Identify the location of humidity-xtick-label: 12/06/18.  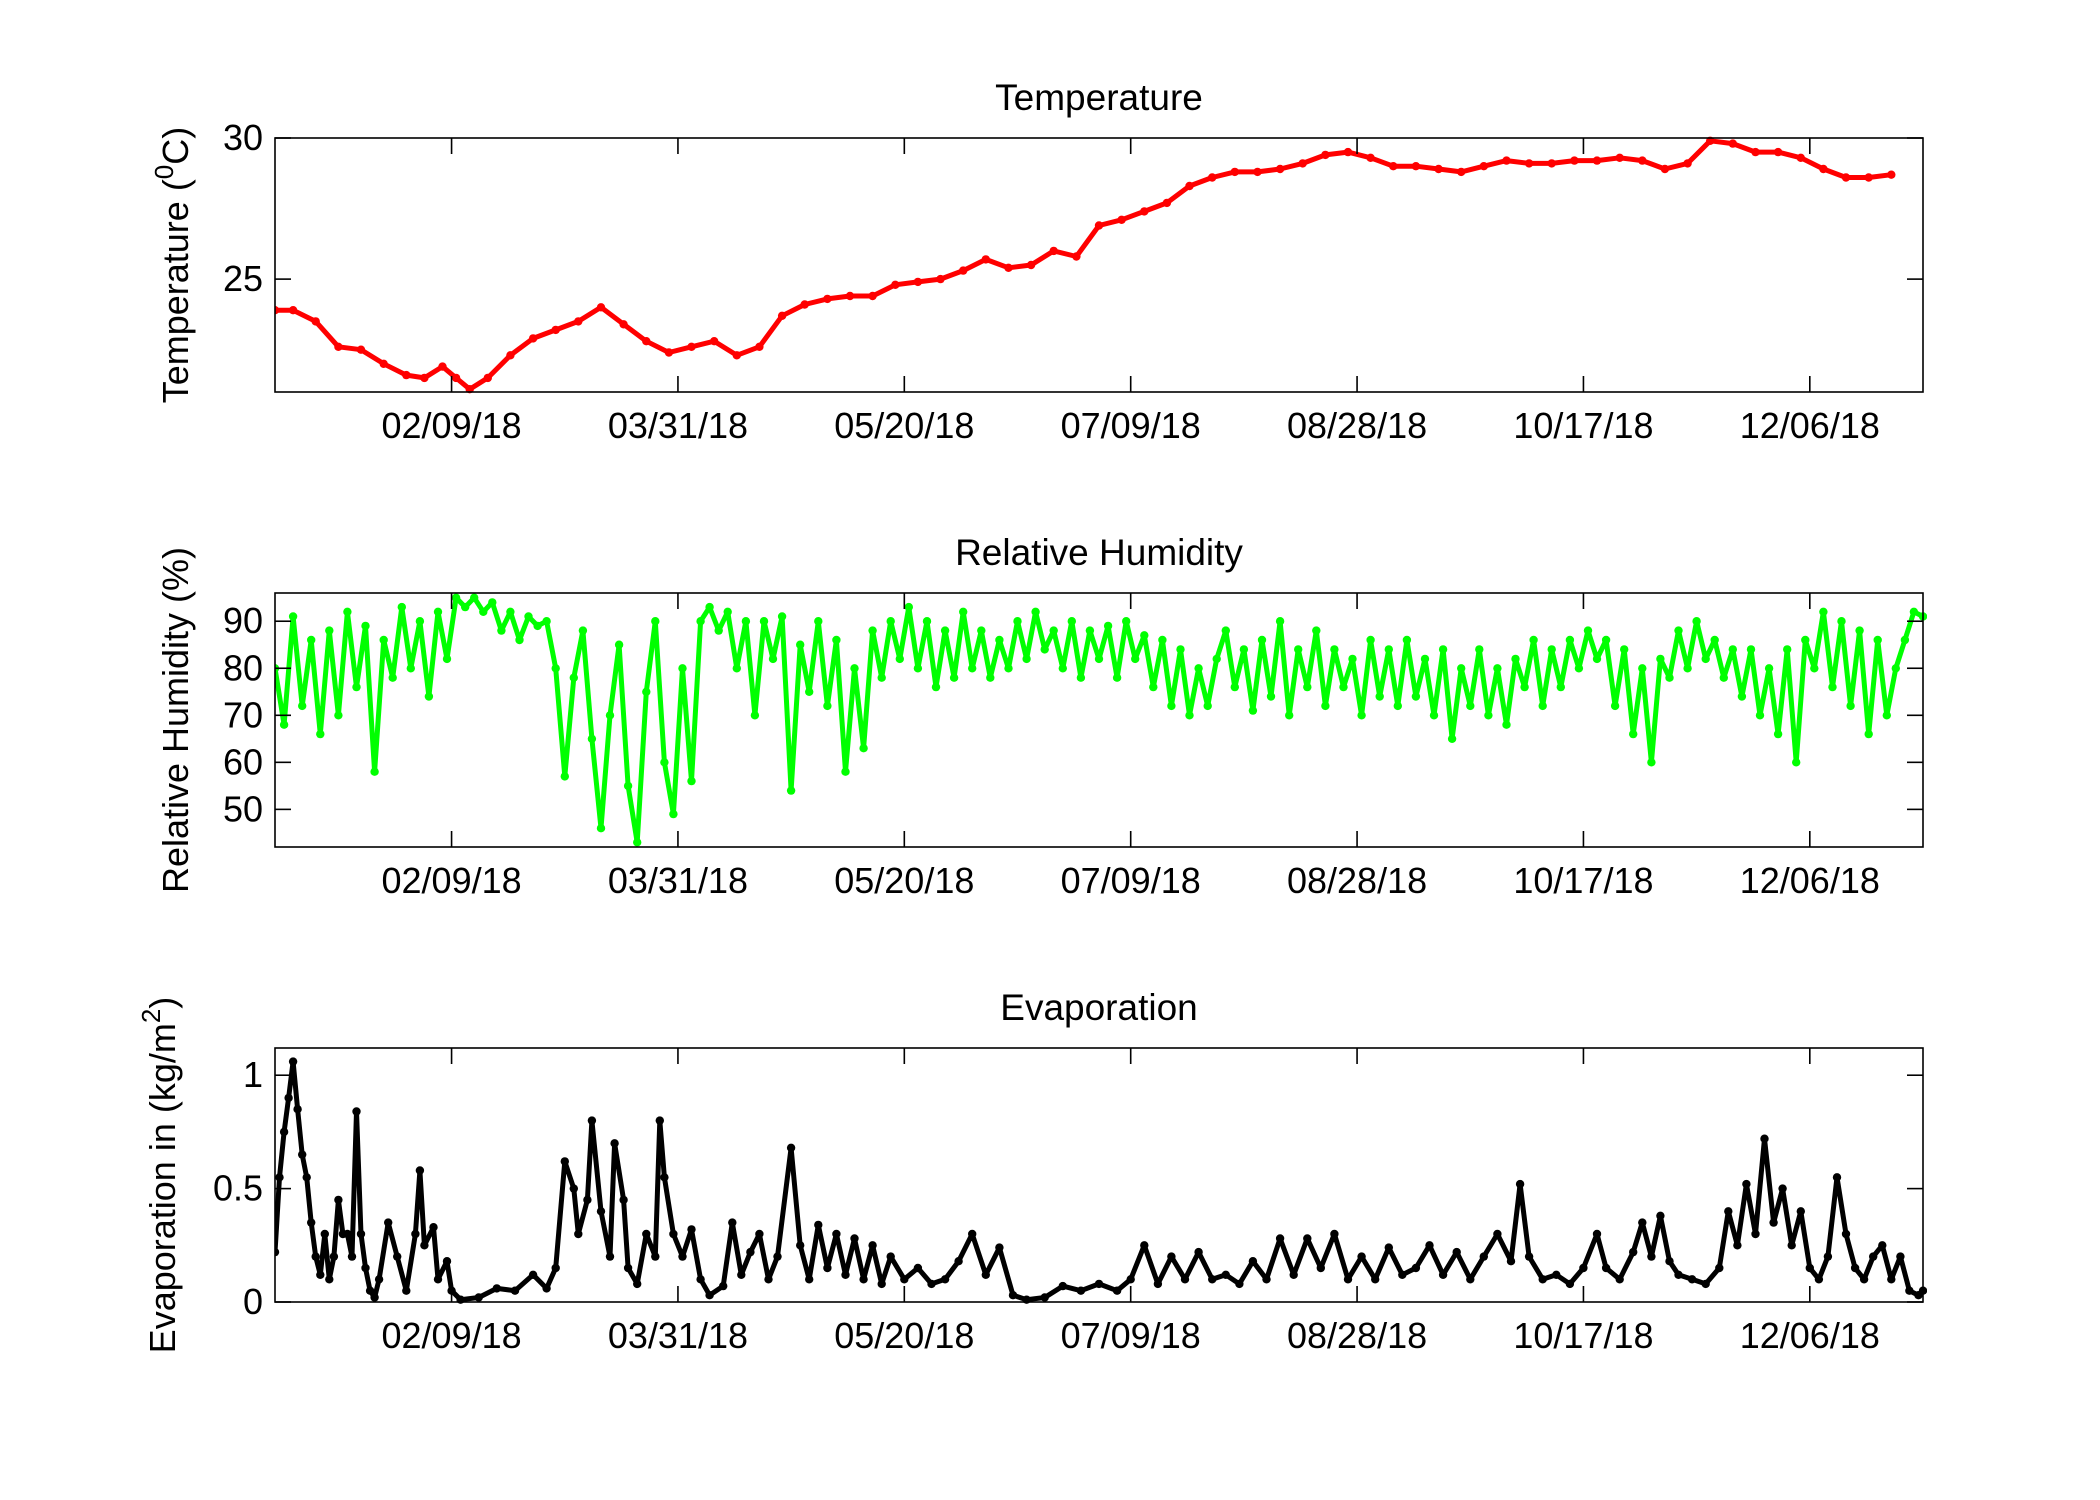
(1810, 880).